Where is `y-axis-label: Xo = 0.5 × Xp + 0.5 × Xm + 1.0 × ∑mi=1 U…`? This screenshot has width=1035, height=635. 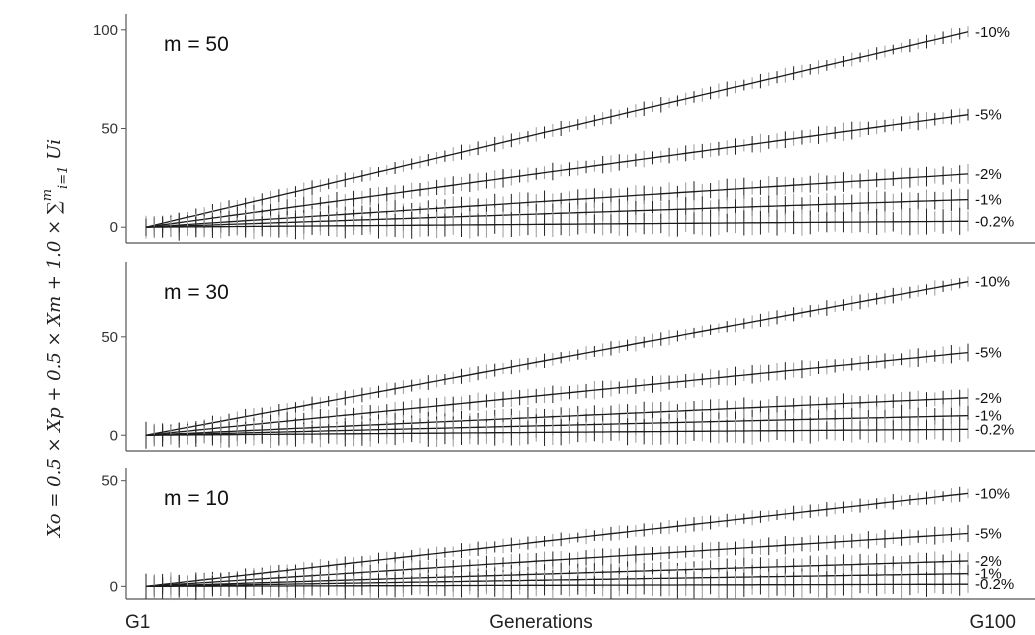 y-axis-label: Xo = 0.5 × Xp + 0.5 × Xm + 1.0 × ∑mi=1 U… is located at coordinates (55, 339).